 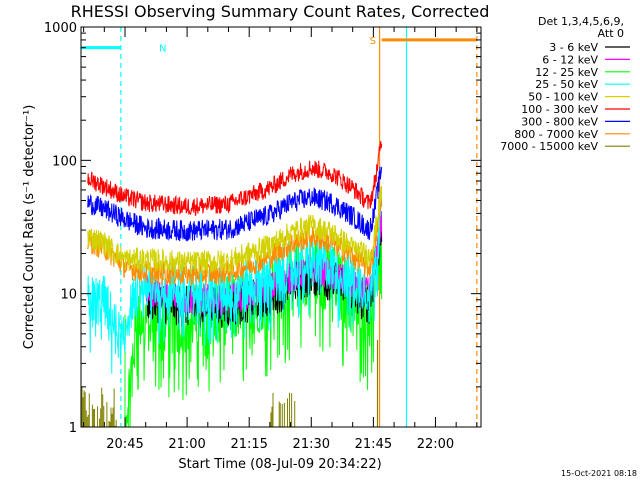 What do you see at coordinates (435, 444) in the screenshot?
I see `x-tick-label: 22:00` at bounding box center [435, 444].